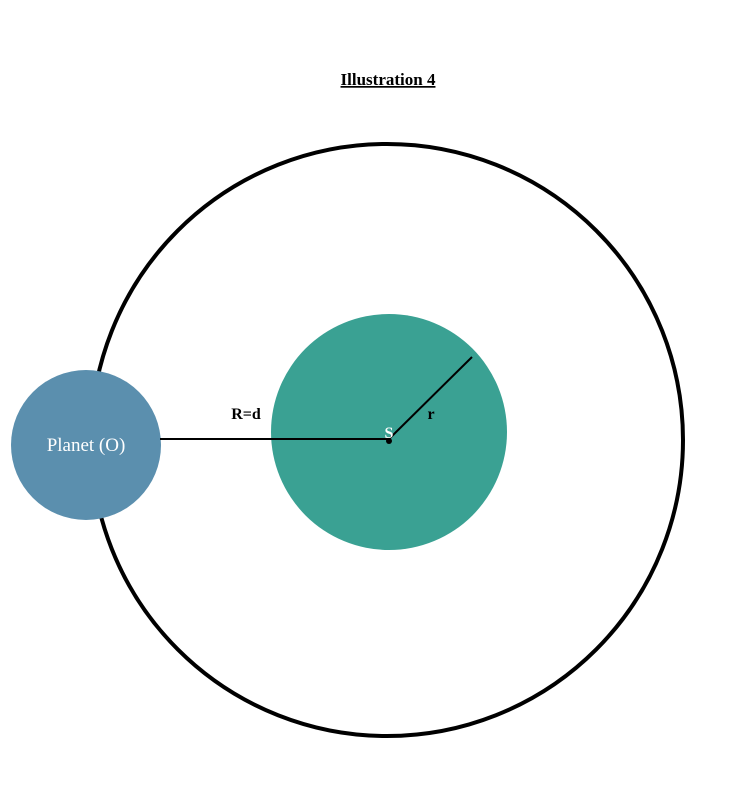  What do you see at coordinates (430, 398) in the screenshot?
I see `radius-line` at bounding box center [430, 398].